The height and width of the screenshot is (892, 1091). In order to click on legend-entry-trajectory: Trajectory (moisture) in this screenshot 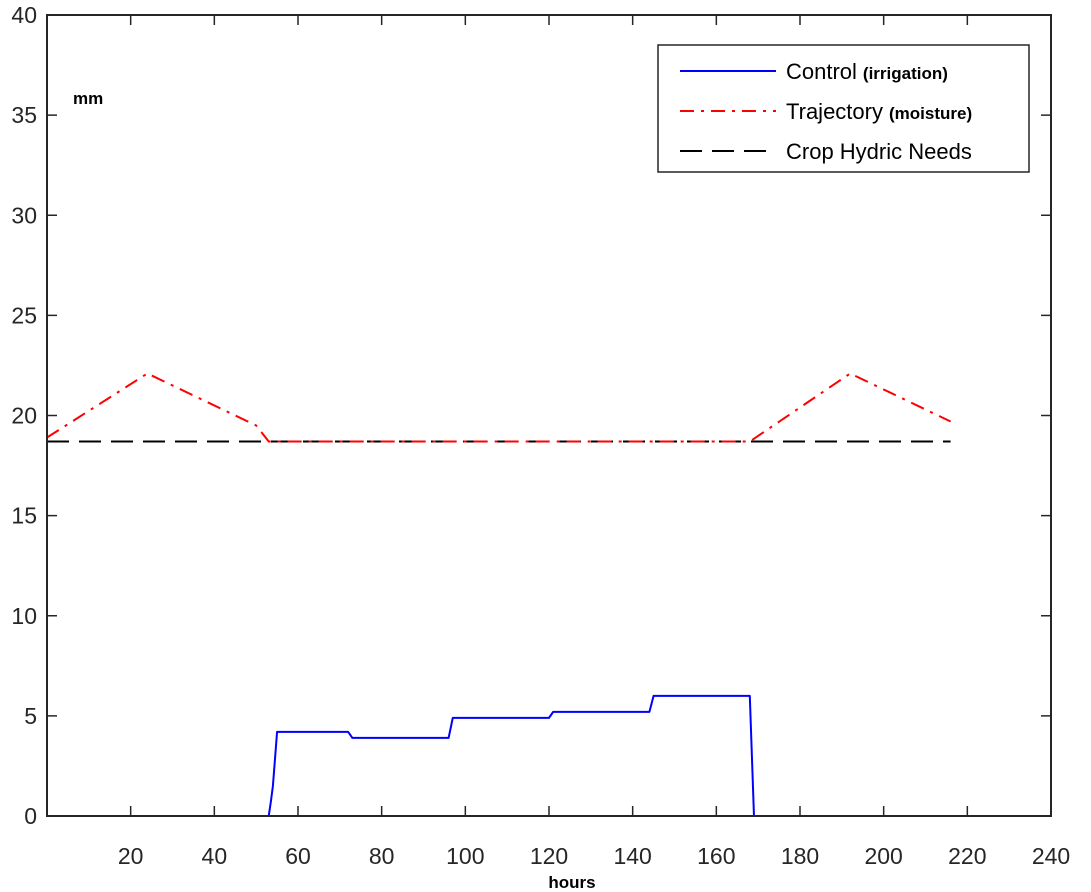, I will do `click(826, 111)`.